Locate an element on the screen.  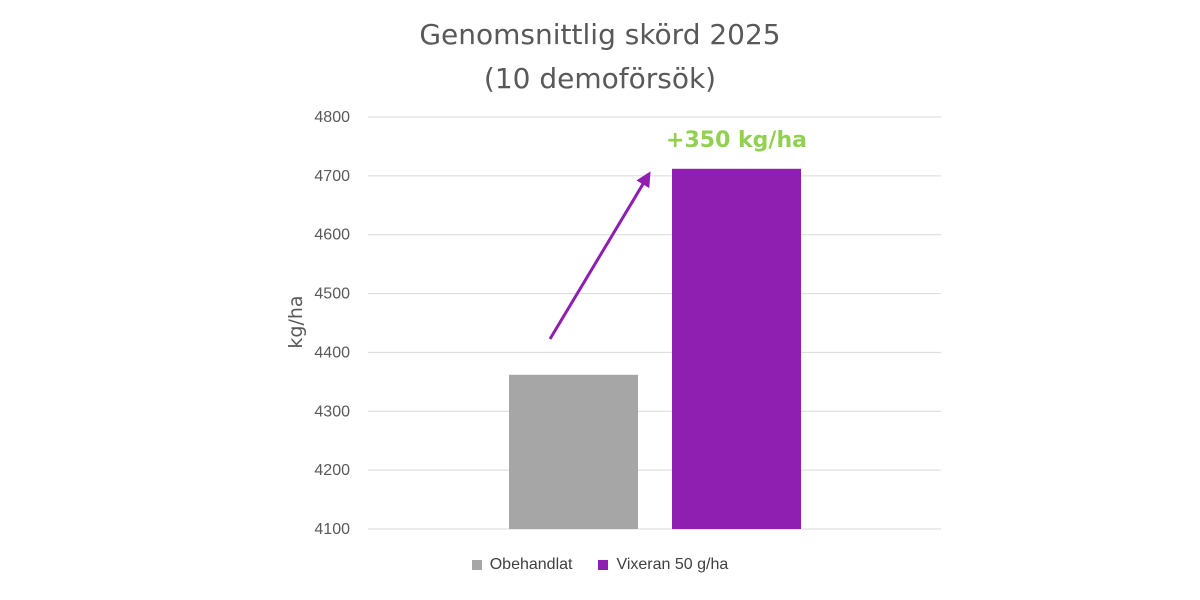
increase-arrow is located at coordinates (599, 255).